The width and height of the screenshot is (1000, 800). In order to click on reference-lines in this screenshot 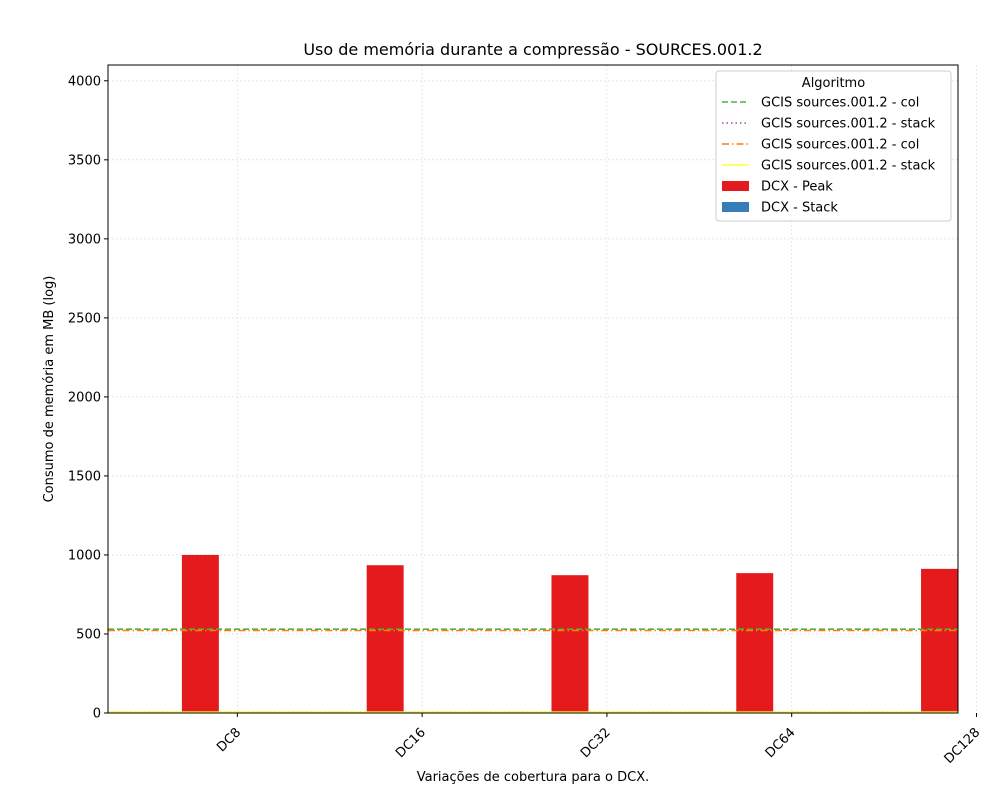, I will do `click(533, 671)`.